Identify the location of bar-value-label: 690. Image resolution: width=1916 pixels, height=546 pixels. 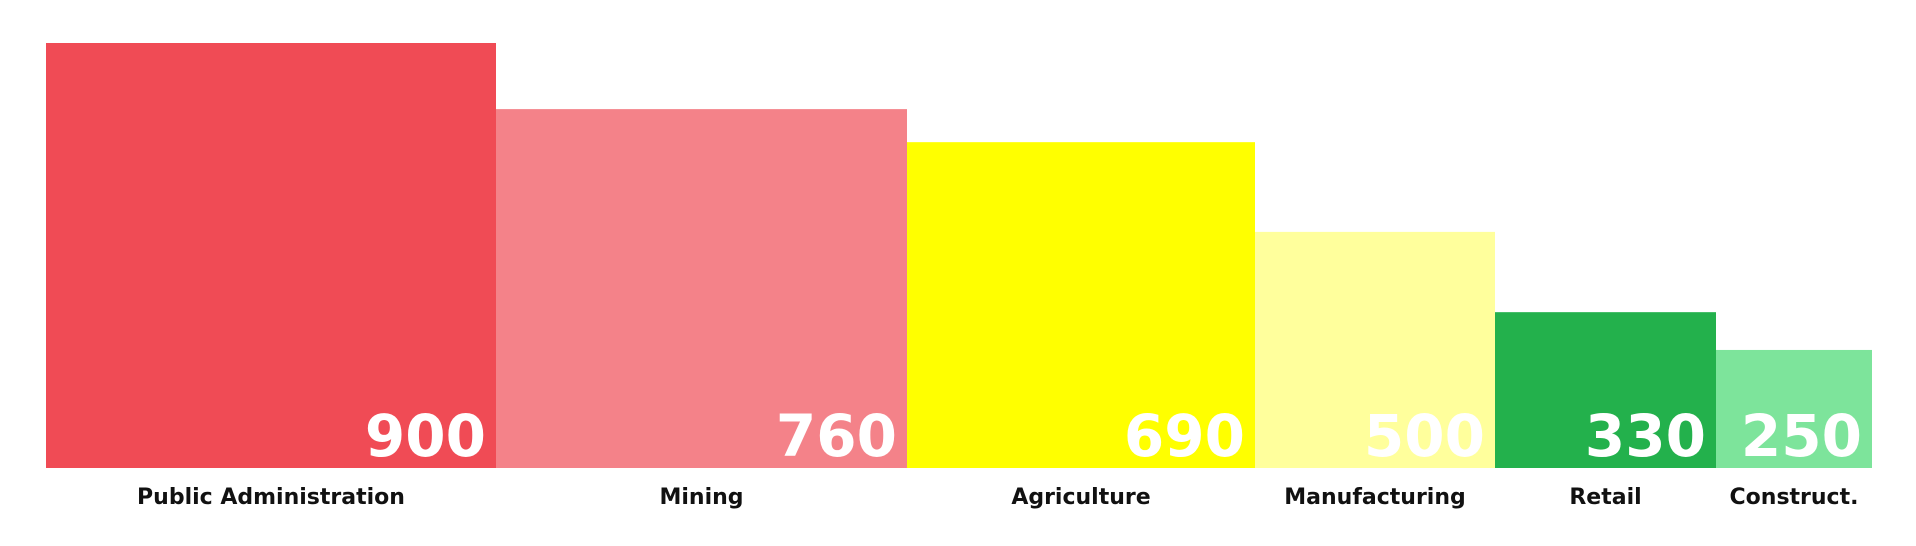
(1184, 436).